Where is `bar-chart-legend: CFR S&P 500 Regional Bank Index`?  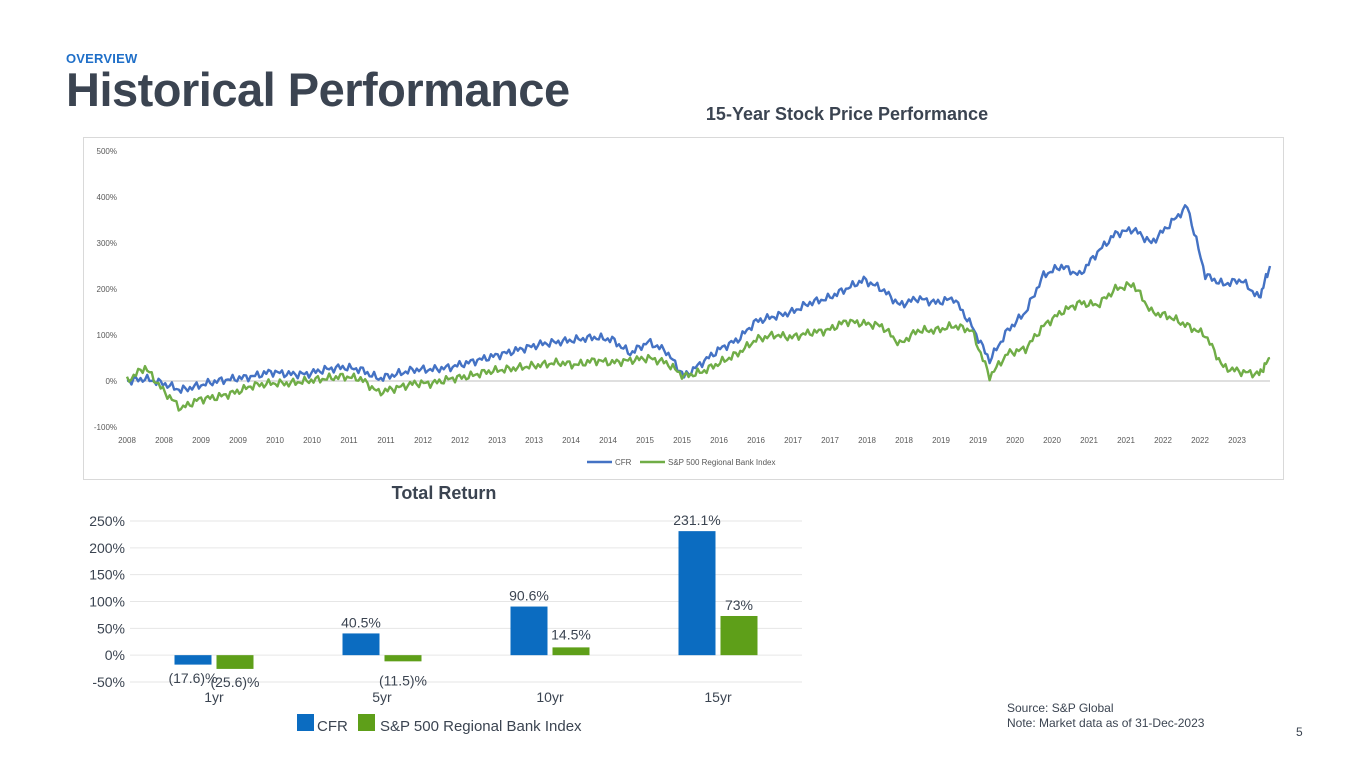 bar-chart-legend: CFR S&P 500 Regional Bank Index is located at coordinates (439, 724).